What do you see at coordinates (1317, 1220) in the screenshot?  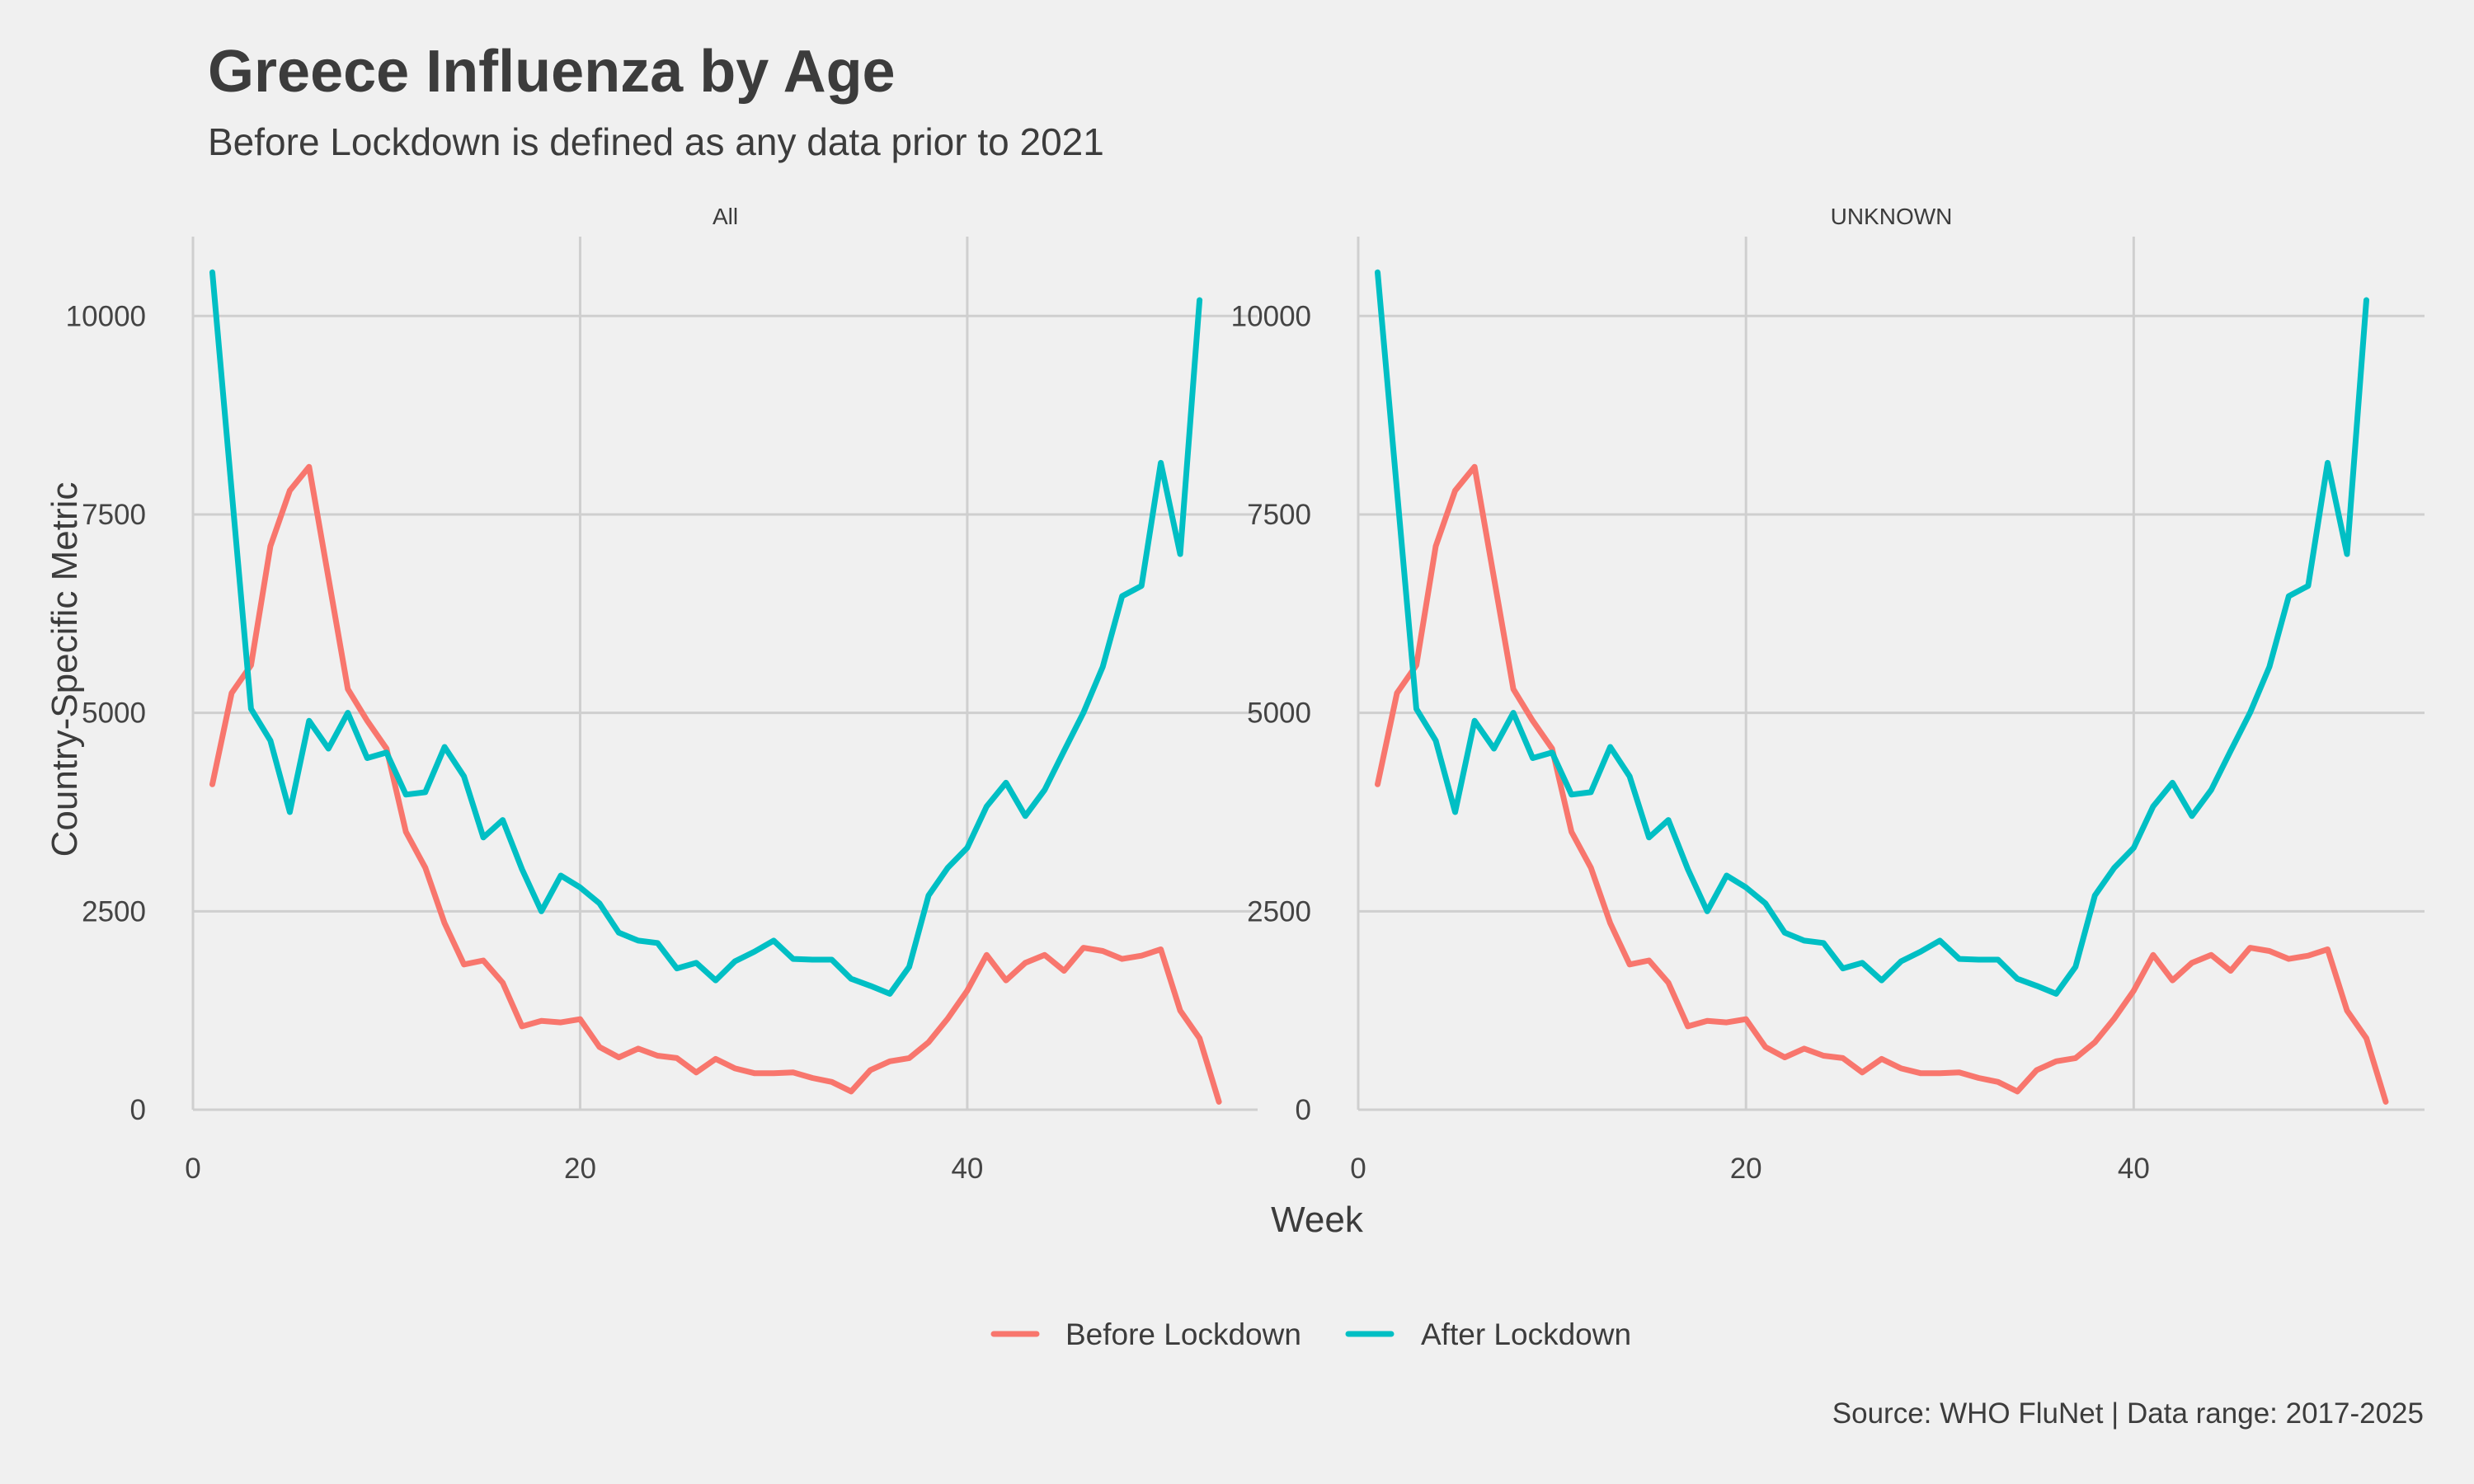 I see `x-axis-title: Week` at bounding box center [1317, 1220].